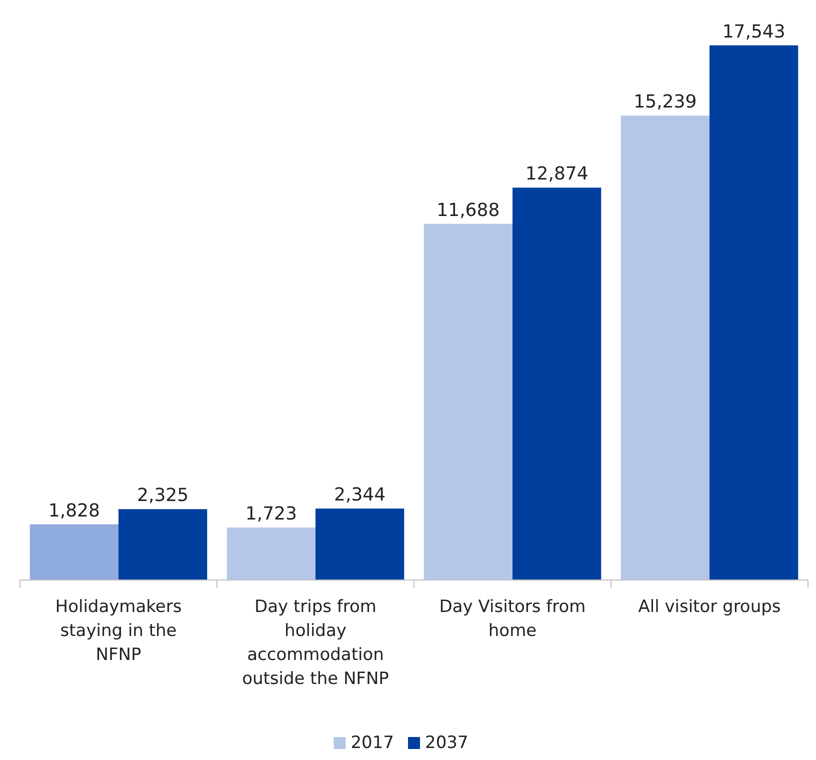  Describe the element at coordinates (360, 495) in the screenshot. I see `data-label: 2,344` at that location.